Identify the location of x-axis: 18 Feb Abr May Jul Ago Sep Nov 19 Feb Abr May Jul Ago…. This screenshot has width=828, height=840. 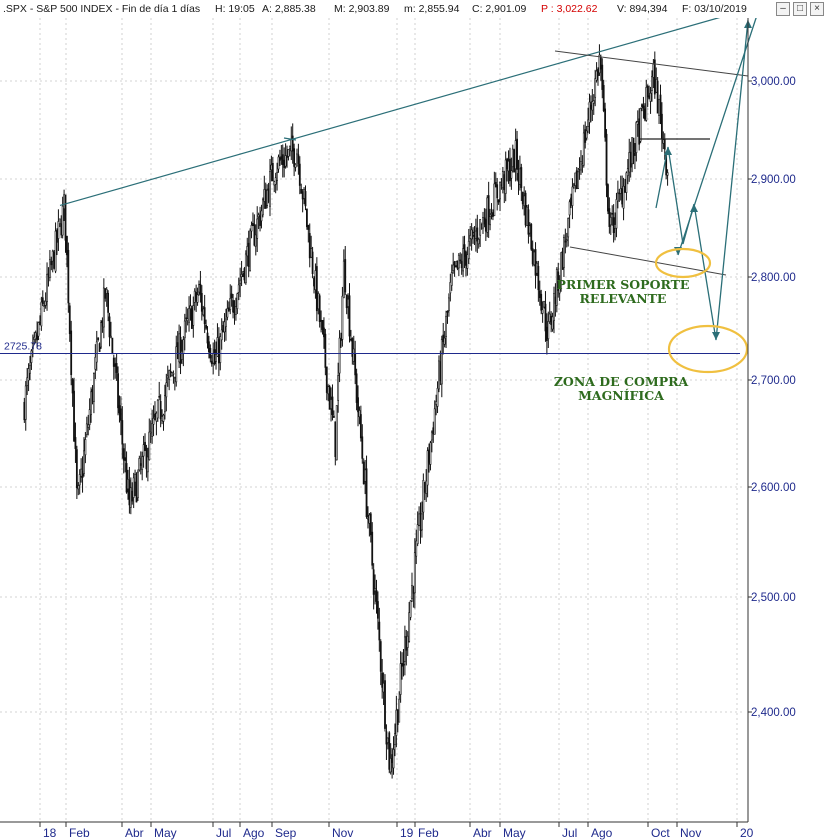
(377, 830).